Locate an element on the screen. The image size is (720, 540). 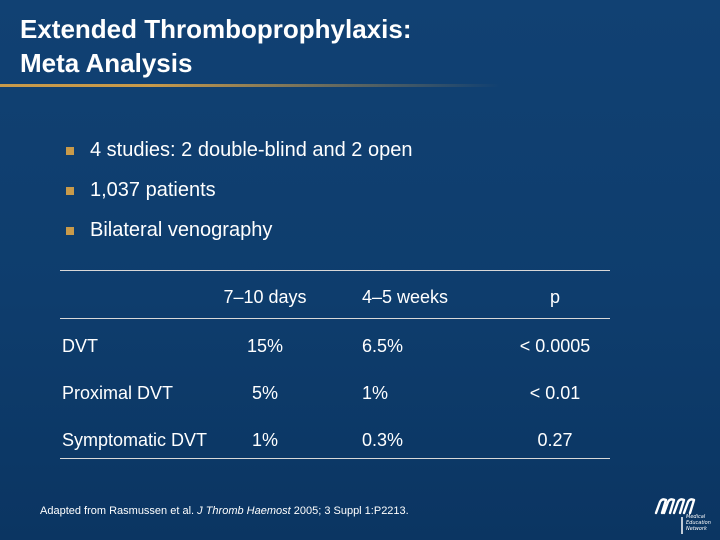
footnote-suffix: 2005; 3 Suppl 1:P2213. is located at coordinates (351, 511).